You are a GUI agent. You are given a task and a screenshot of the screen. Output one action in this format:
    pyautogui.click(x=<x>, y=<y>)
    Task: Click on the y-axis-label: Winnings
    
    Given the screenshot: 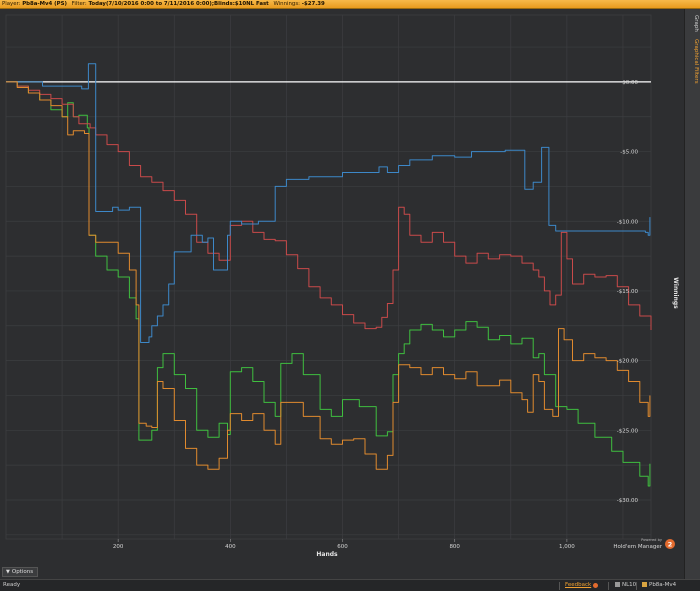 What is the action you would take?
    pyautogui.click(x=675, y=293)
    